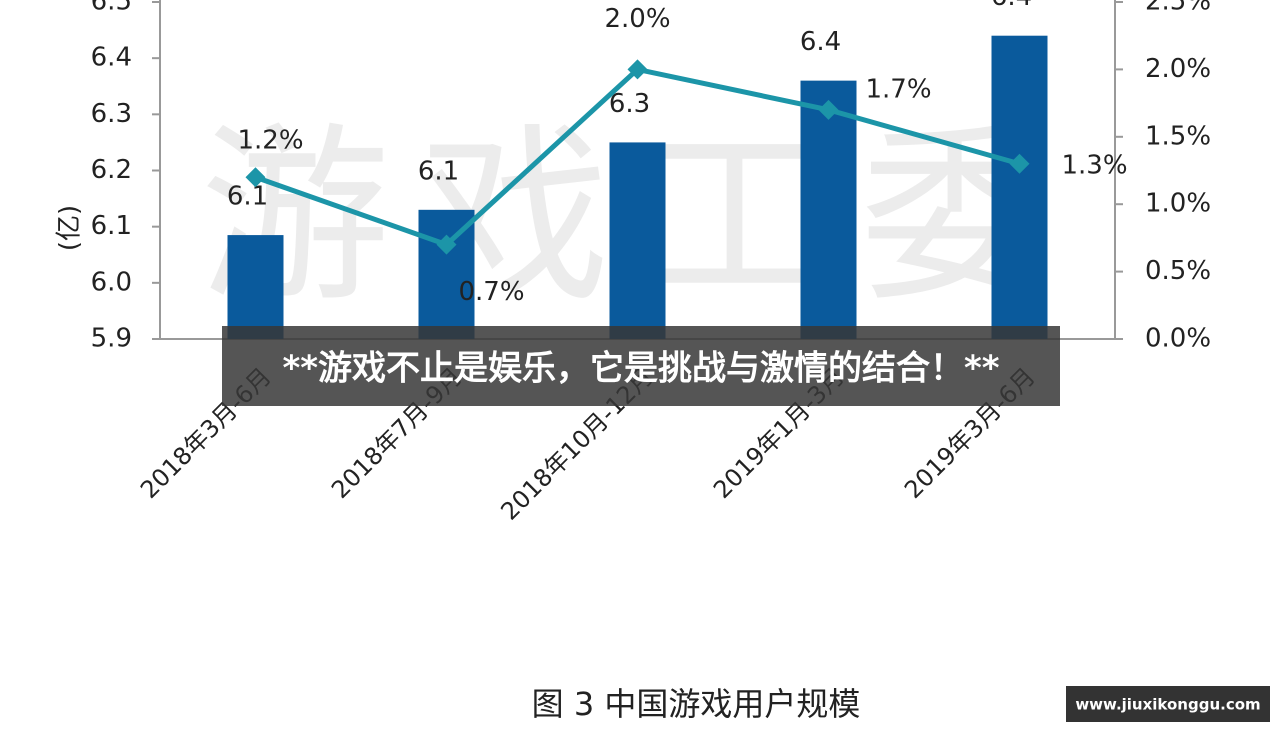 Image resolution: width=1280 pixels, height=732 pixels. I want to click on site-bg, so click(1168, 704).